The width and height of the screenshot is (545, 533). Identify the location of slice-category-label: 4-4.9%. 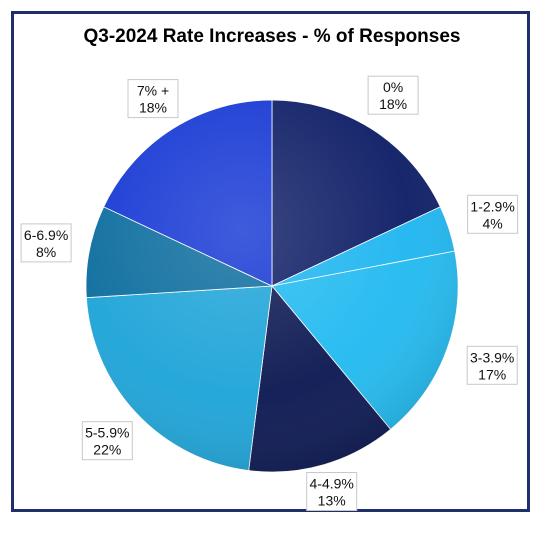
(332, 484).